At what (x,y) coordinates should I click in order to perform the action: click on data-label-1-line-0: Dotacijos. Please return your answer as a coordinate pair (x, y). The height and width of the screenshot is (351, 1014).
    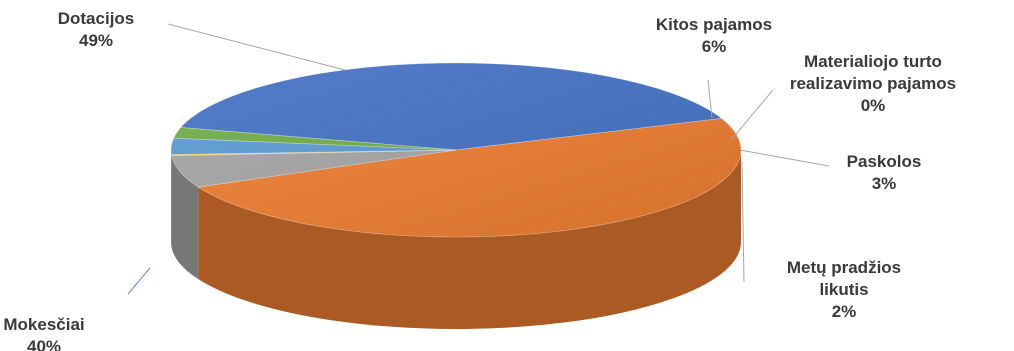
    Looking at the image, I should click on (96, 18).